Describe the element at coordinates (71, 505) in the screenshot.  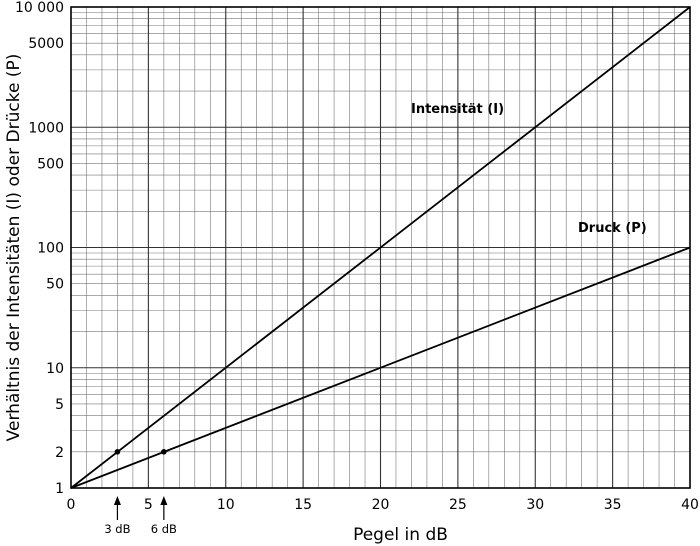
I see `x-tick-label: 0` at that location.